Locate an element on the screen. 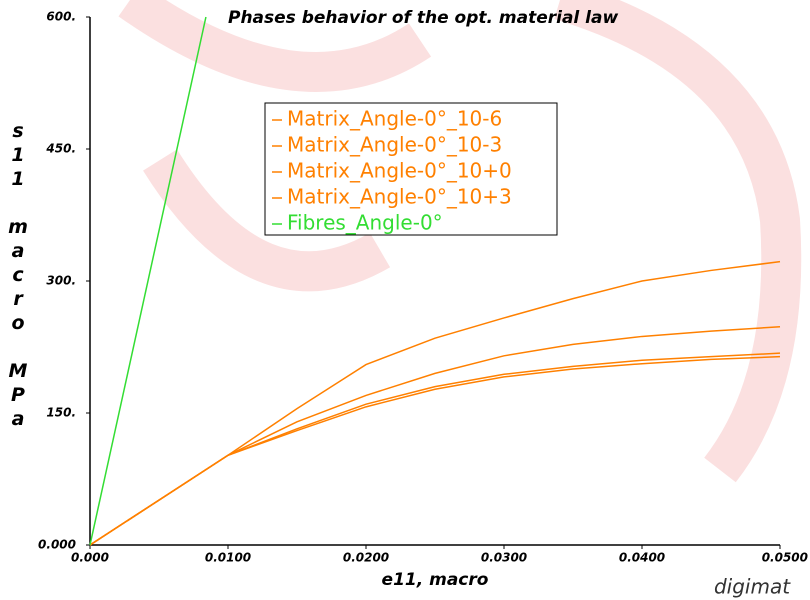 The image size is (810, 600). x-tick-label: 0.0300 is located at coordinates (504, 558).